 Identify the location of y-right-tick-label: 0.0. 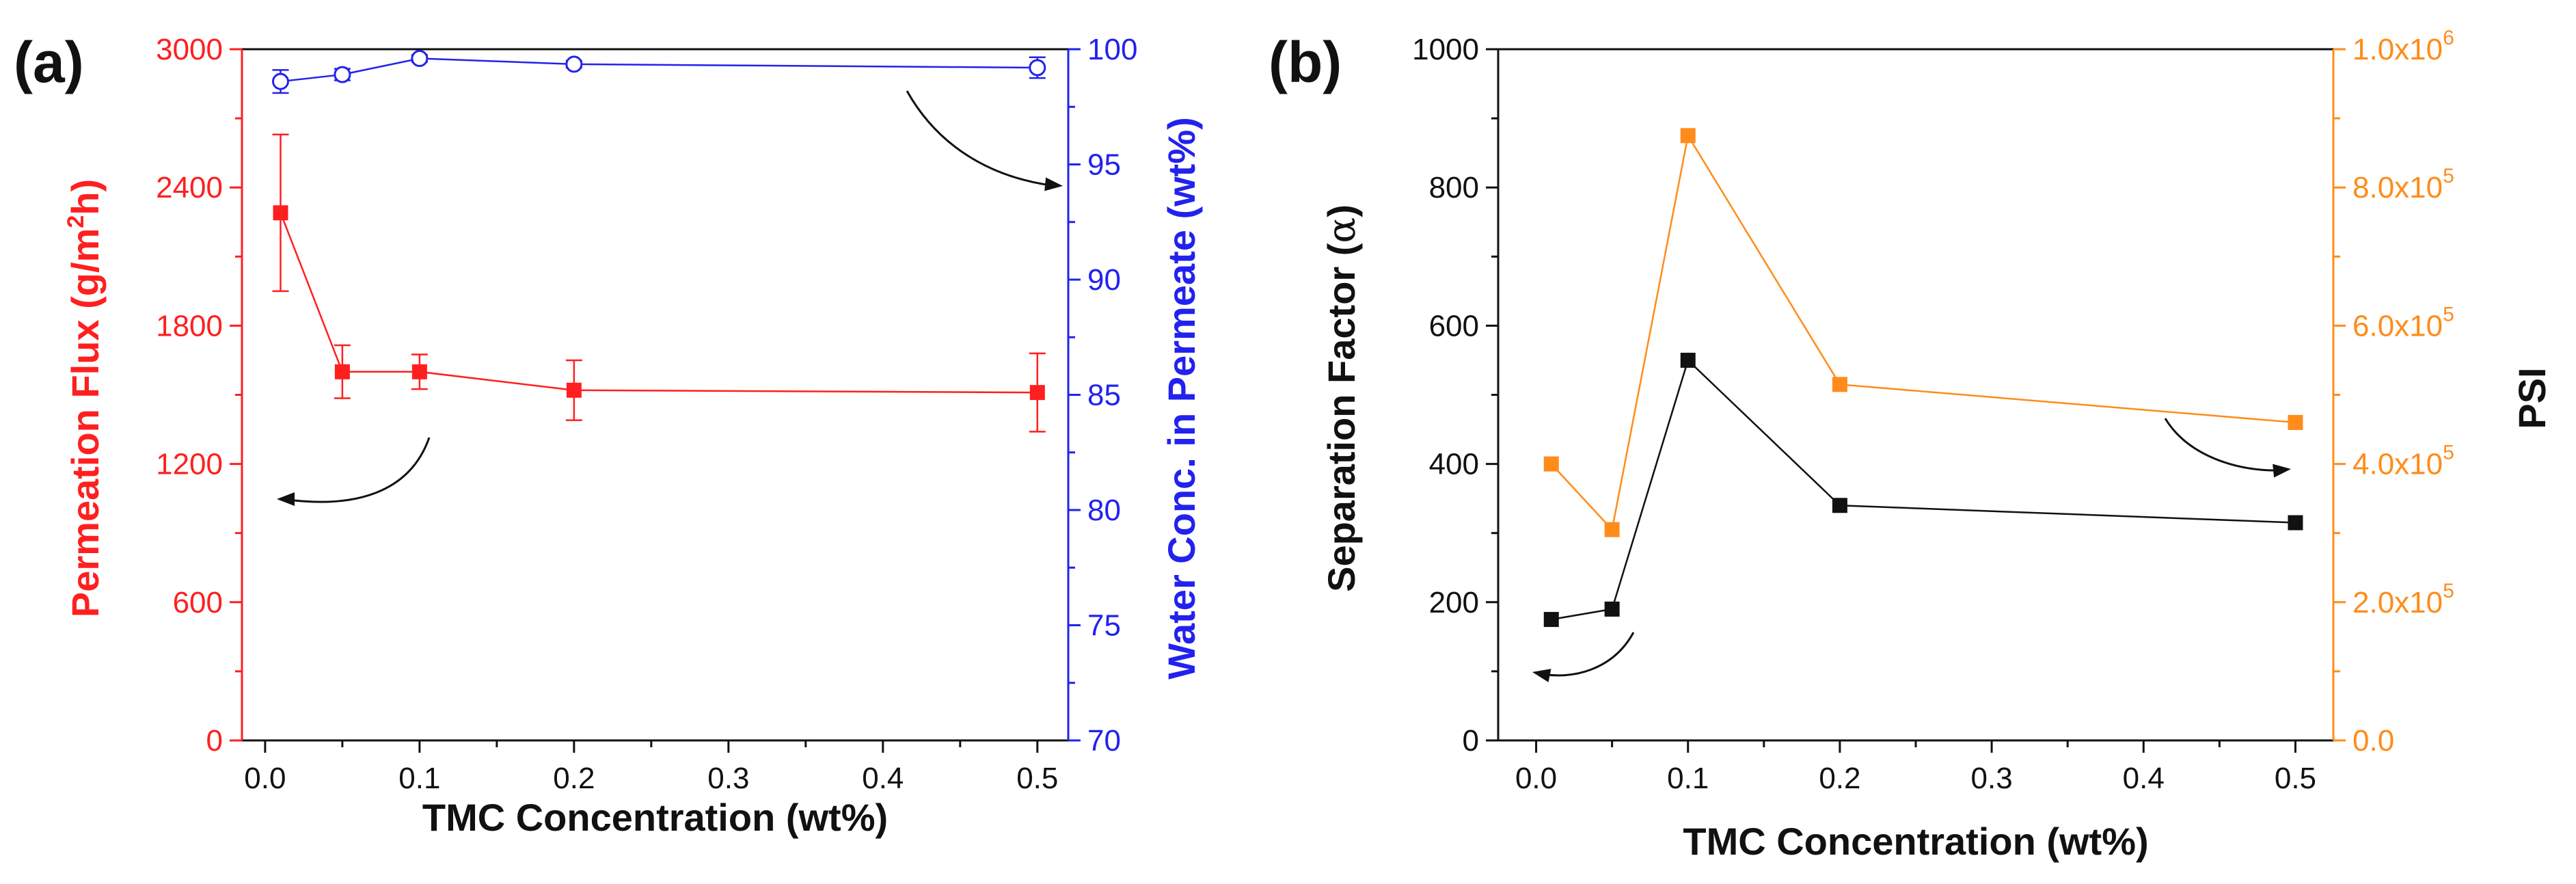
(2374, 741).